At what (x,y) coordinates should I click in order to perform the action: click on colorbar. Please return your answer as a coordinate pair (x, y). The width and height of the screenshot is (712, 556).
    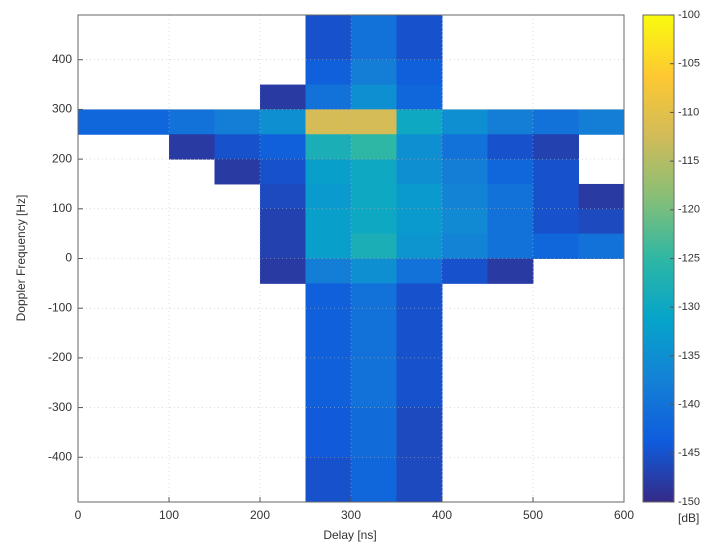
    Looking at the image, I should click on (658, 258).